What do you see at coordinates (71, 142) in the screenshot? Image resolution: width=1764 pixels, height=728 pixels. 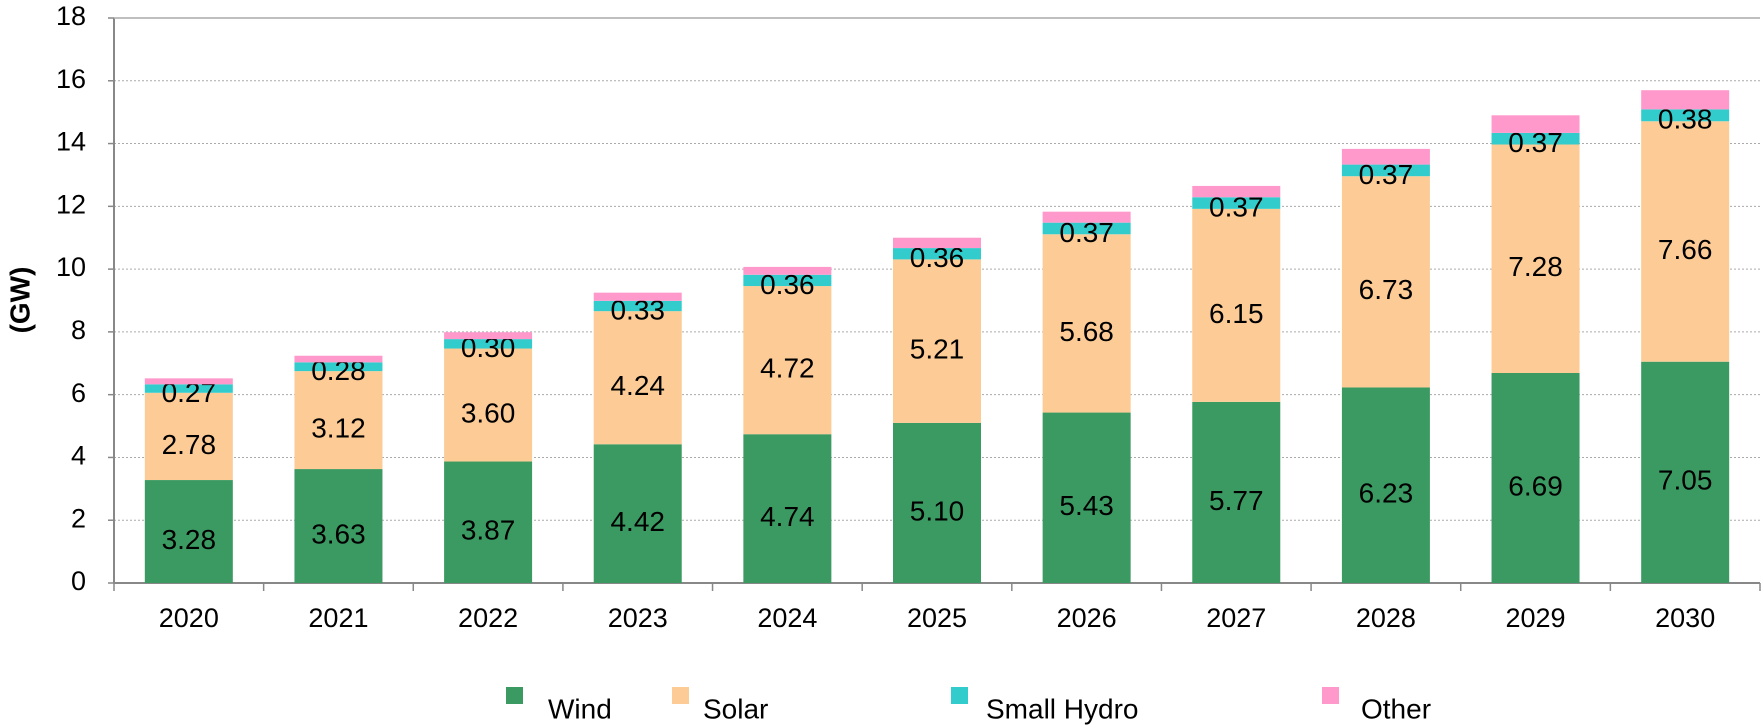 I see `y-tick-label: 14` at bounding box center [71, 142].